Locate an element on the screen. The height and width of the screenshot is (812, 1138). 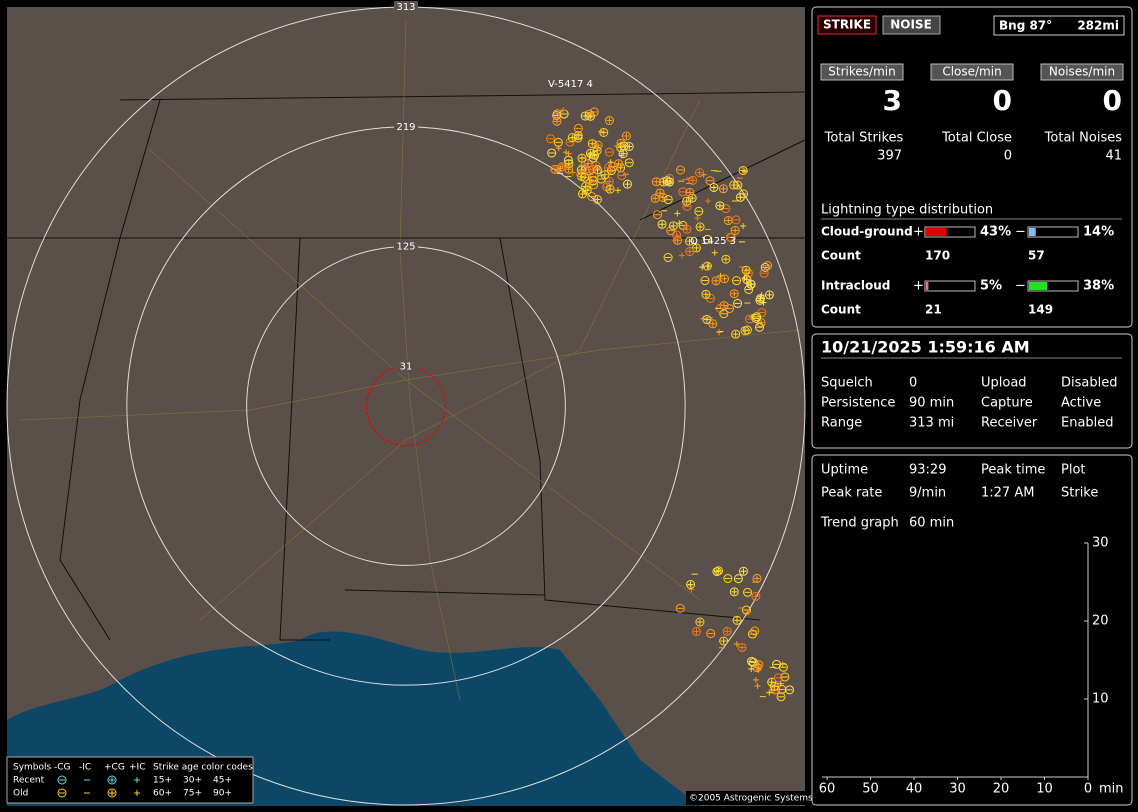
rate-button-label: Noises/min is located at coordinates (1082, 72).